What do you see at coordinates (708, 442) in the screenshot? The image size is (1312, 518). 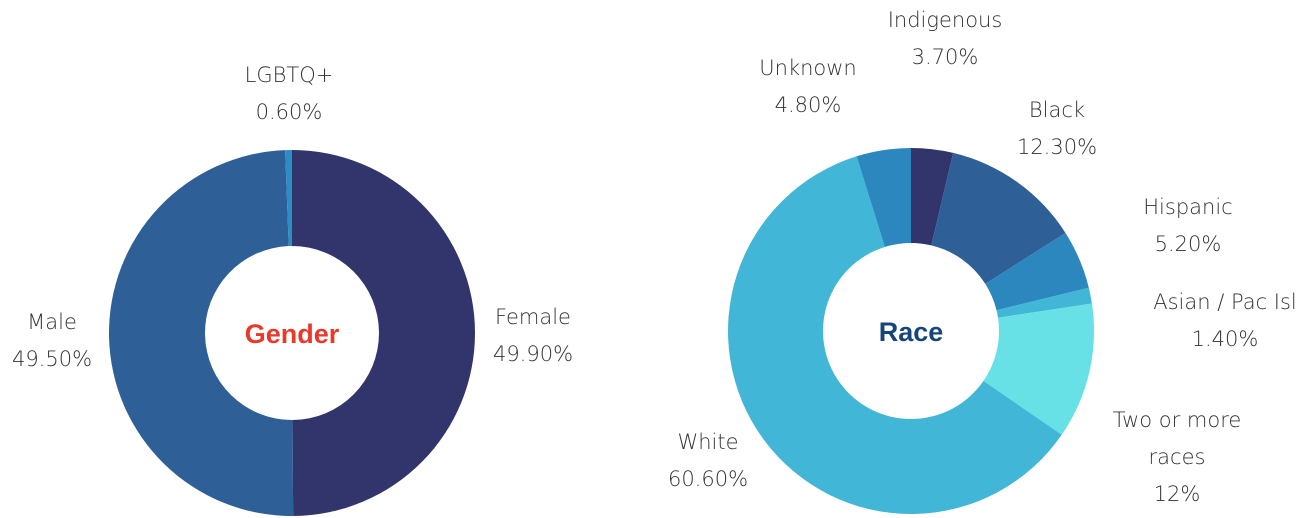 I see `category-name: White` at bounding box center [708, 442].